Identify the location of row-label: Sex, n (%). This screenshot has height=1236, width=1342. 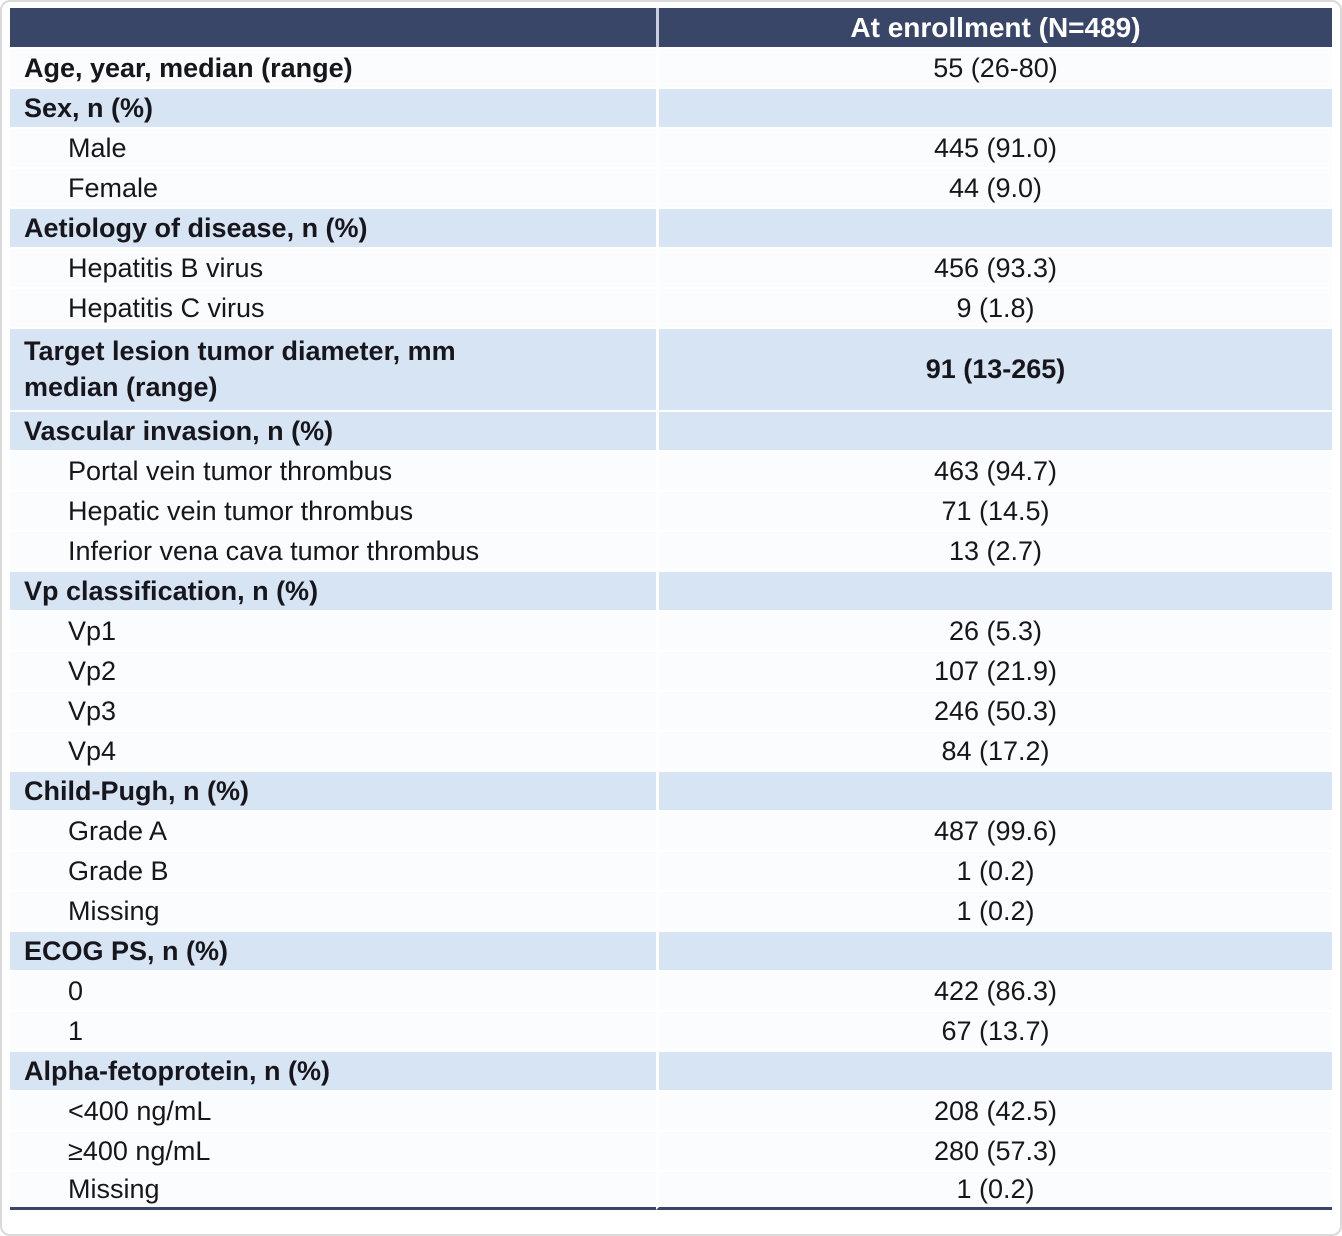
(333, 108).